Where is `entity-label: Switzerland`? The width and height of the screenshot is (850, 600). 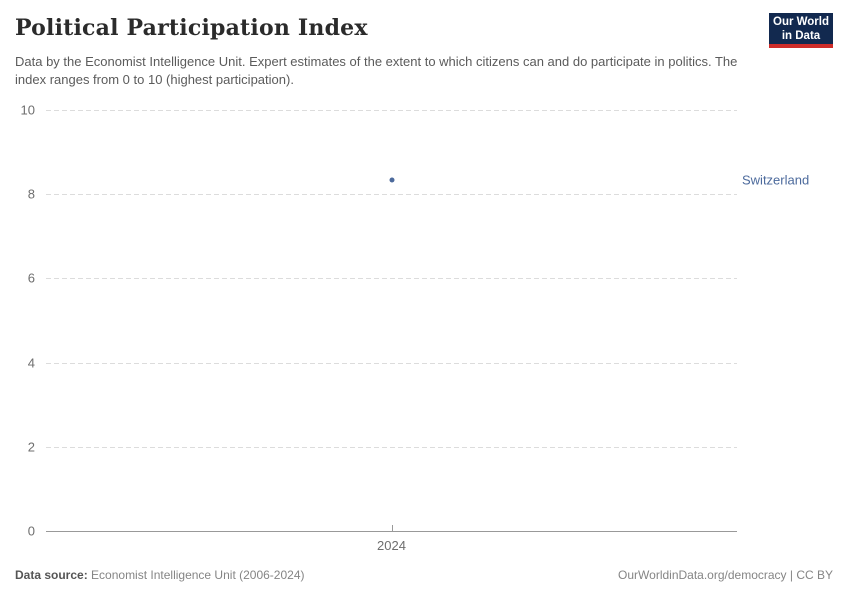 entity-label: Switzerland is located at coordinates (776, 180).